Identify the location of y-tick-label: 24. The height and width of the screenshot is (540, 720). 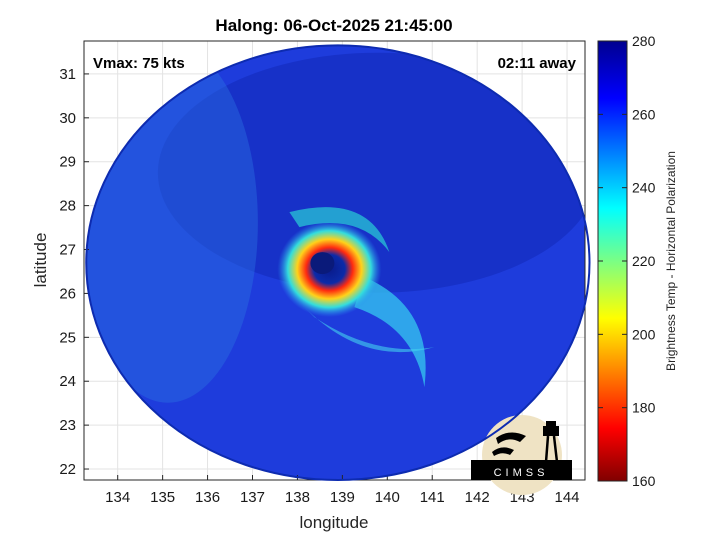
(67, 381).